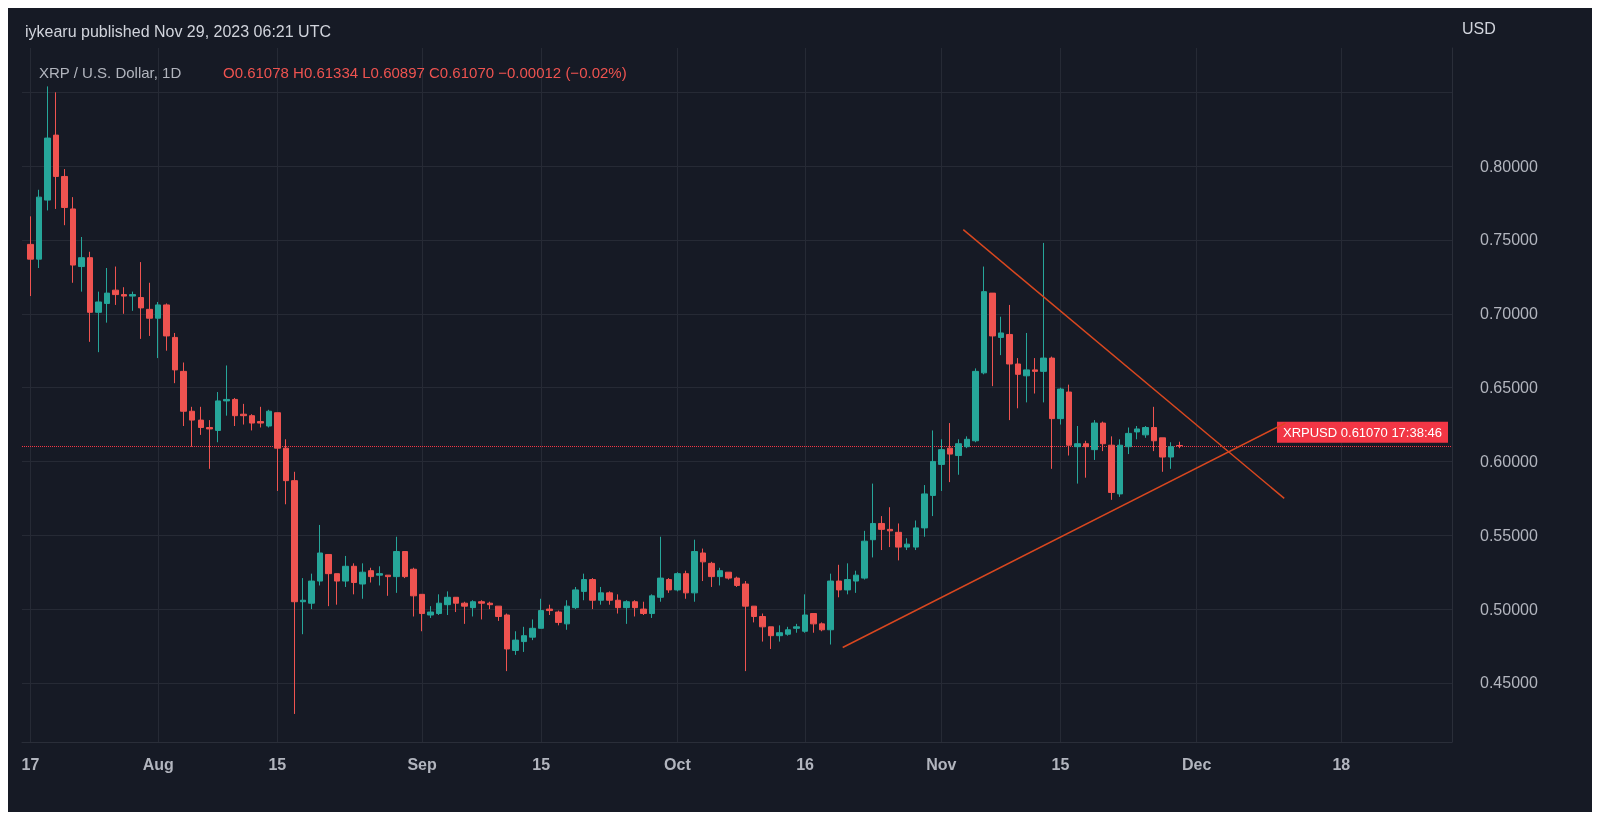 Image resolution: width=1600 pixels, height=820 pixels. Describe the element at coordinates (158, 764) in the screenshot. I see `x-tick-label: Aug` at that location.